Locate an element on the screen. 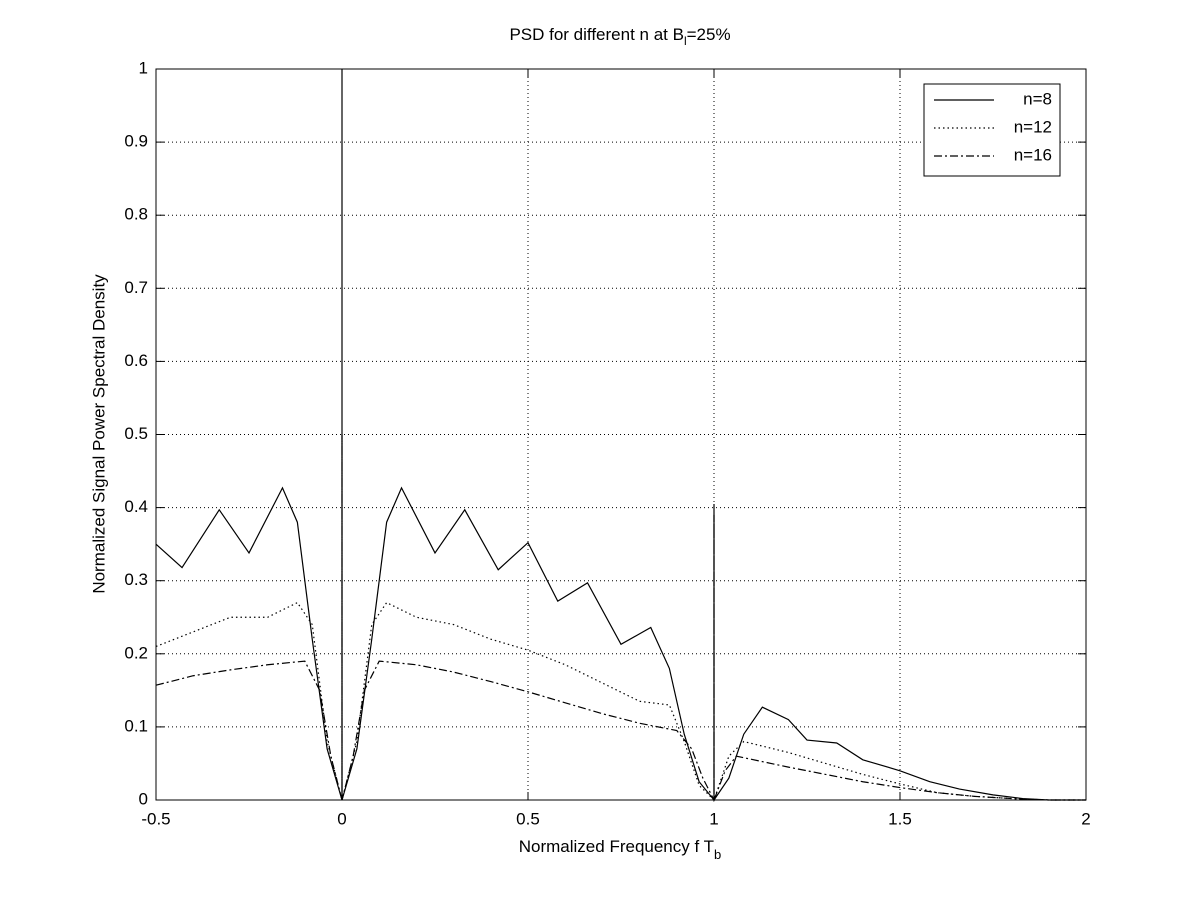 The height and width of the screenshot is (900, 1200). legend-label: n=8 is located at coordinates (1037, 98).